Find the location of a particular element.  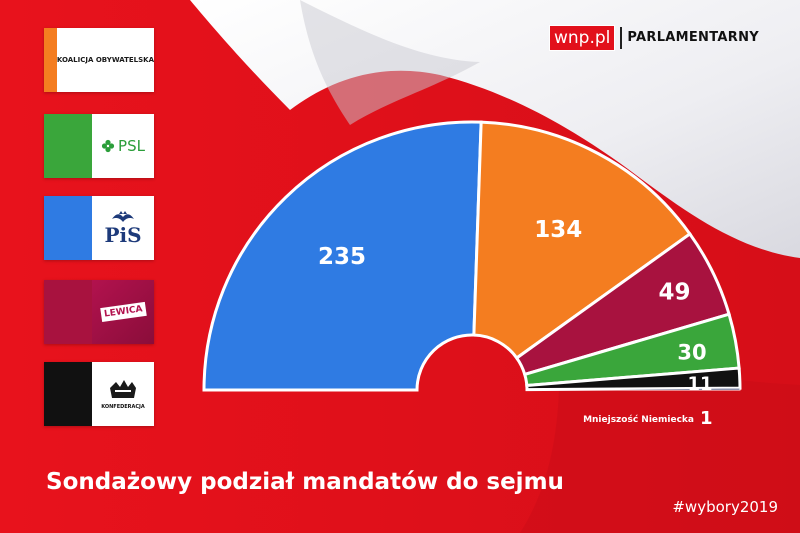

konfederacja-crown-logo: KONFEDERACJA is located at coordinates (123, 394).